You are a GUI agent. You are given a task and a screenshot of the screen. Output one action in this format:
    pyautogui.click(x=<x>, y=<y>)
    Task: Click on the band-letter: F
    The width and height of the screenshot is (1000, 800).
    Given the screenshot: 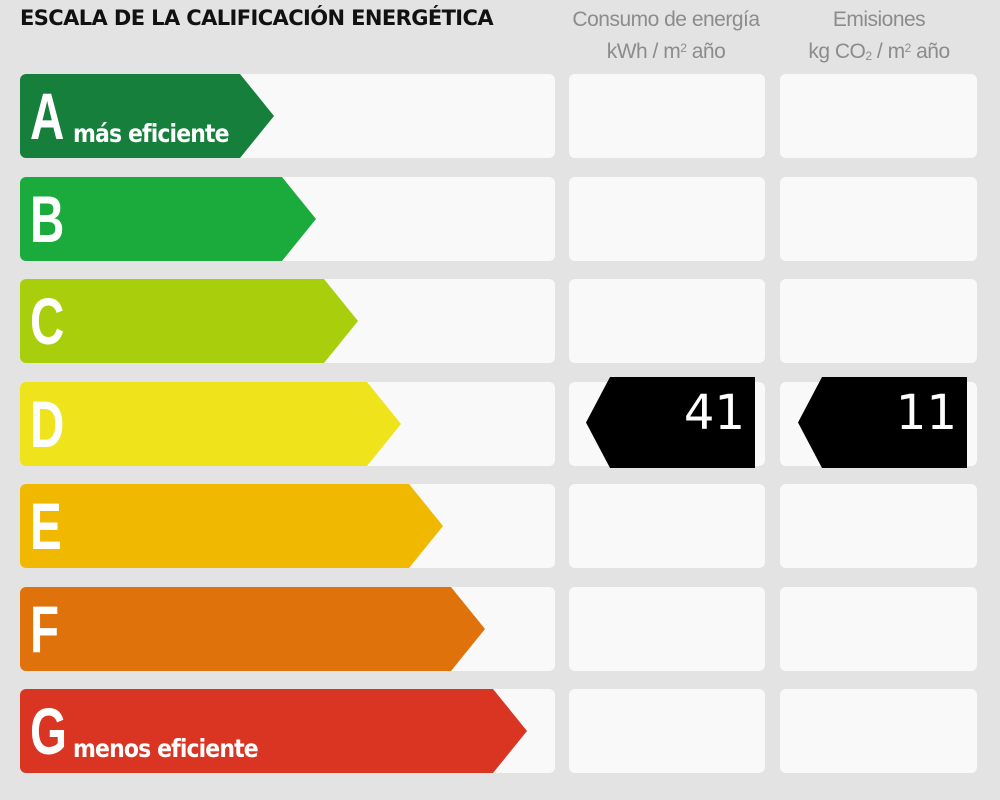 What is the action you would take?
    pyautogui.click(x=45, y=629)
    